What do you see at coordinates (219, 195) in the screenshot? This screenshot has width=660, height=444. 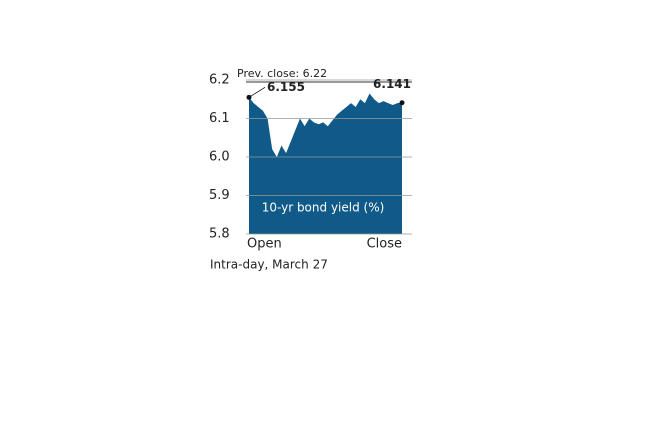 I see `y-tick-label: 5.9` at bounding box center [219, 195].